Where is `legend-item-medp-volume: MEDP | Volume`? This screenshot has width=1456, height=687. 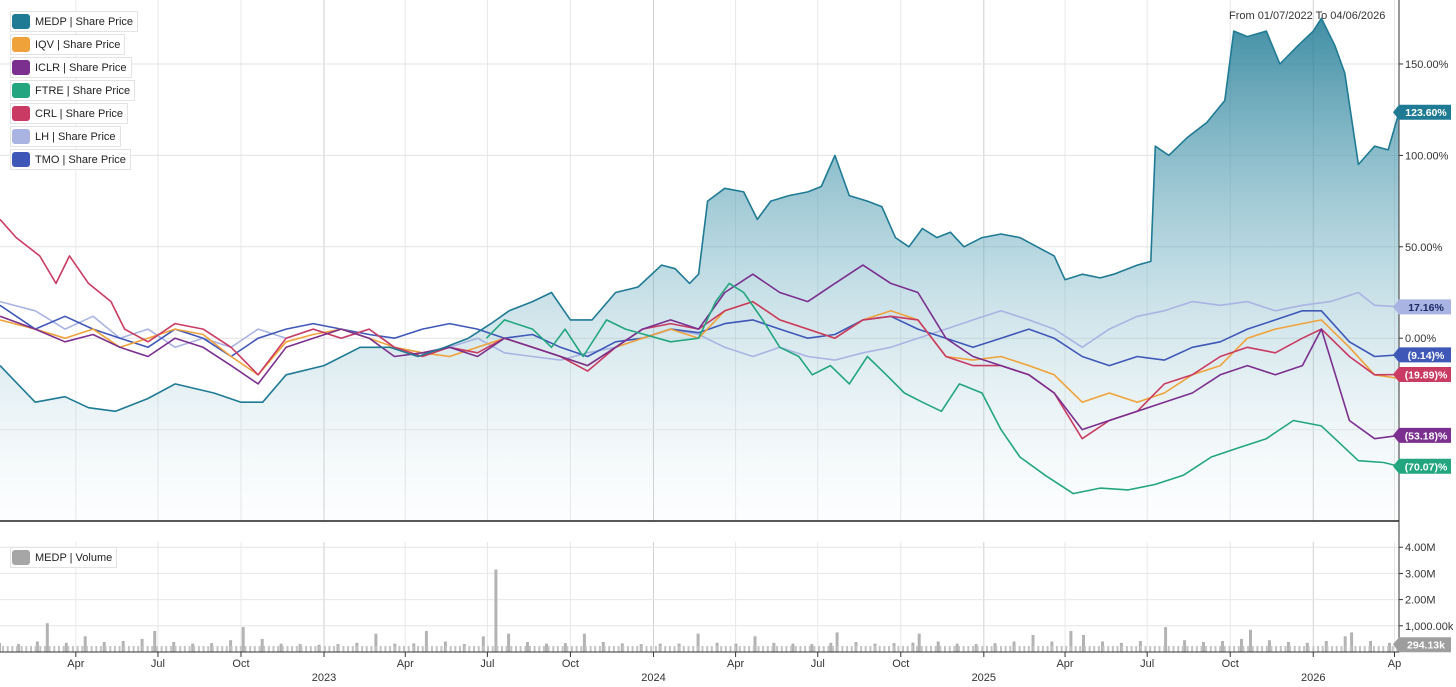 legend-item-medp-volume: MEDP | Volume is located at coordinates (64, 557).